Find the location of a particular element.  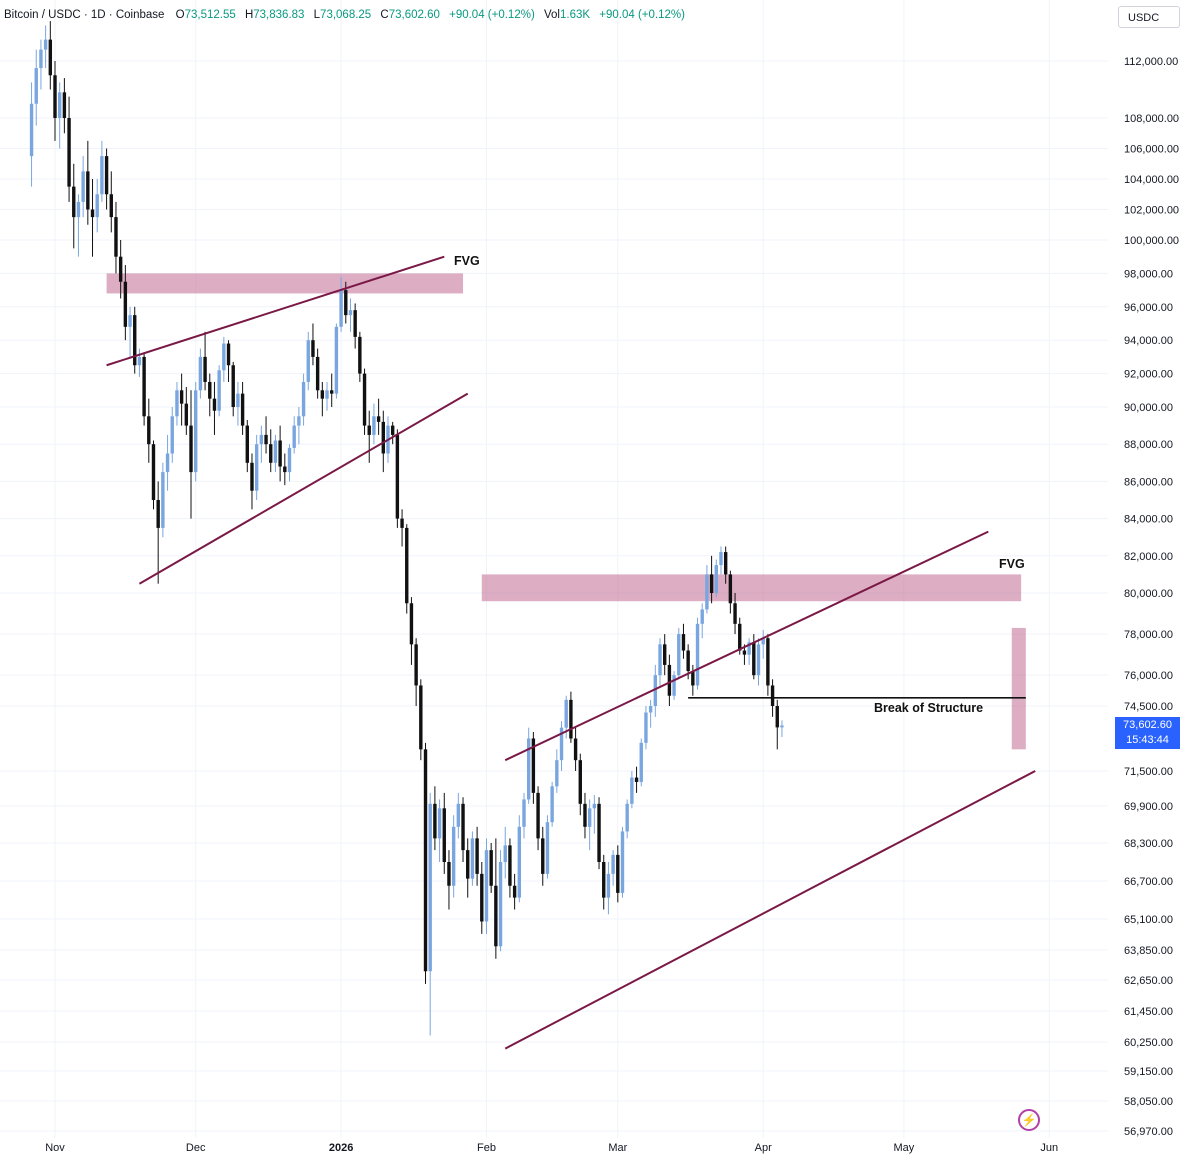

annotation-label: FVG is located at coordinates (467, 261).